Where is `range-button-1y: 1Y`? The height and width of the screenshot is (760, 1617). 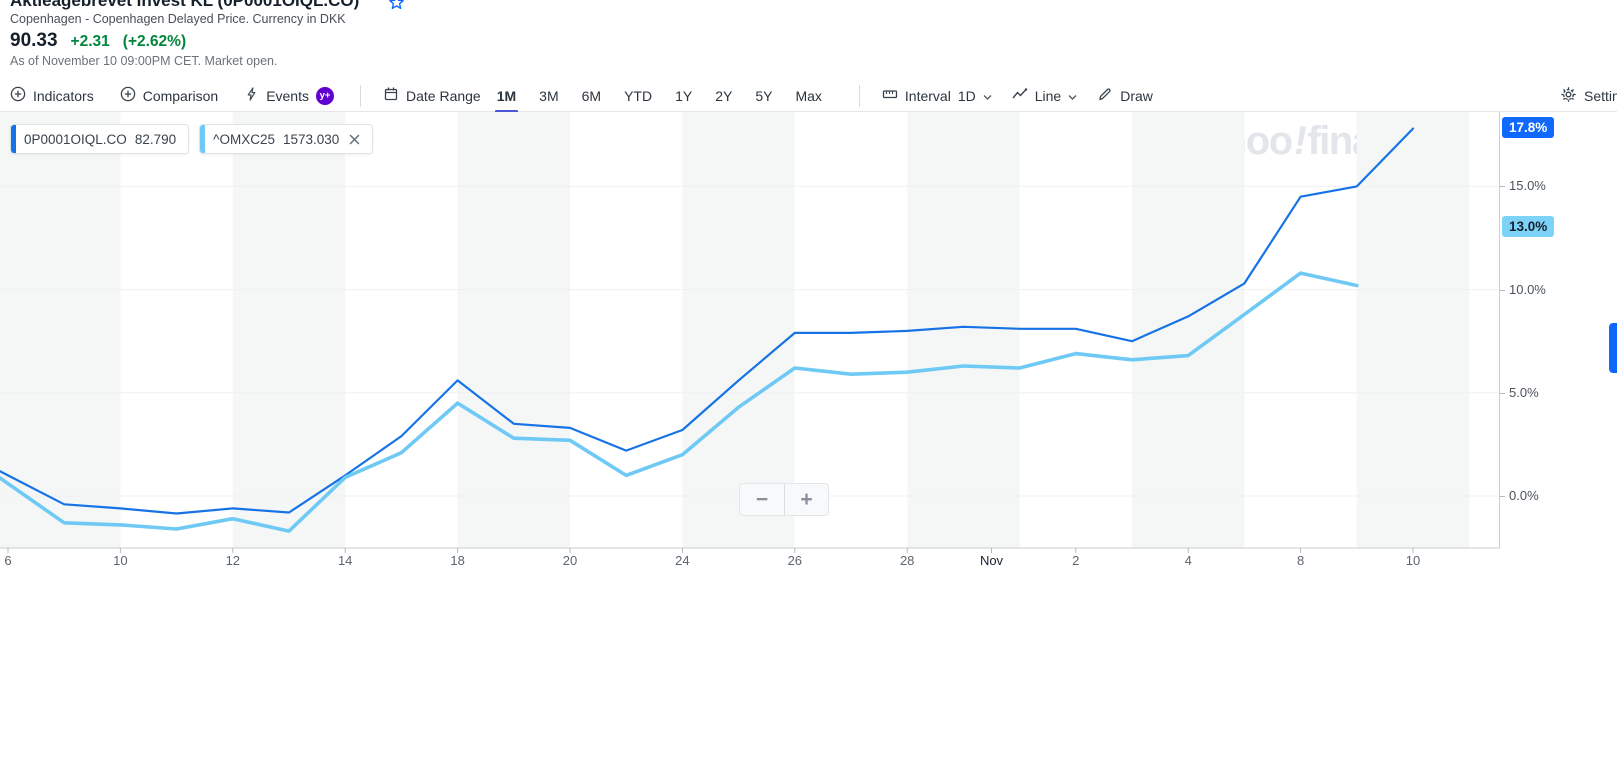 range-button-1y: 1Y is located at coordinates (683, 96).